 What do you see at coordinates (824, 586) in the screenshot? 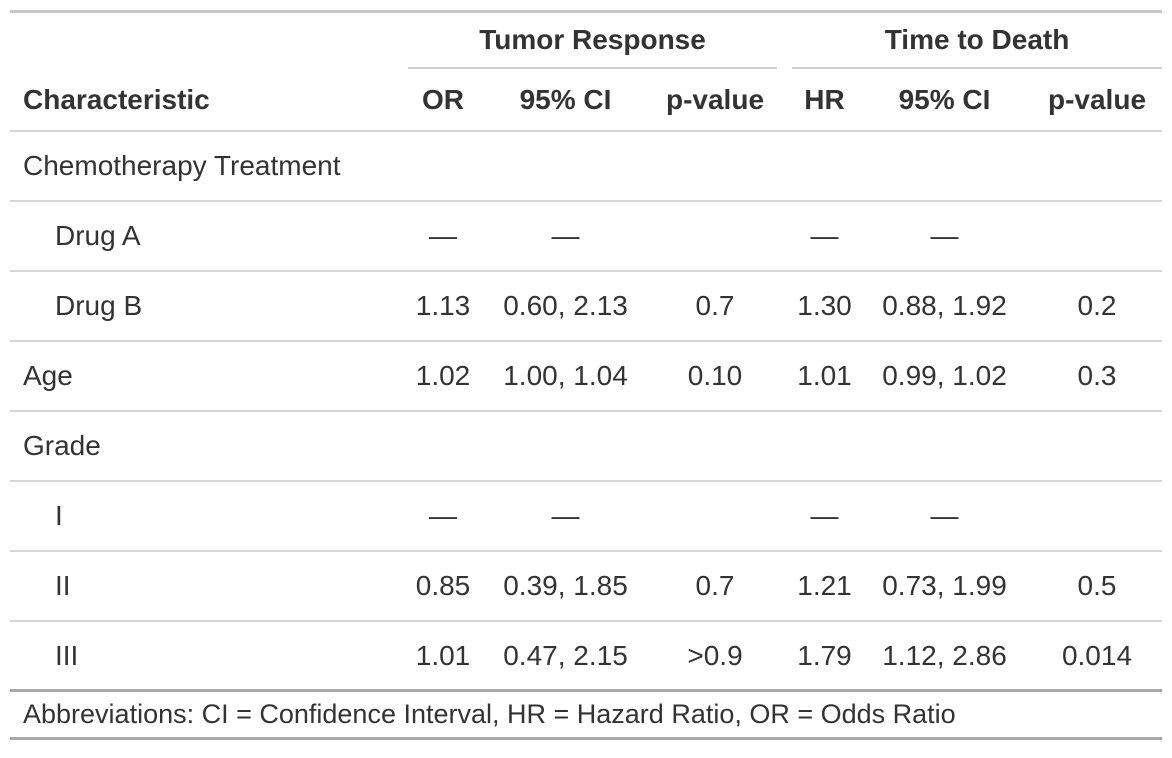
I see `hr-value: 1.21` at bounding box center [824, 586].